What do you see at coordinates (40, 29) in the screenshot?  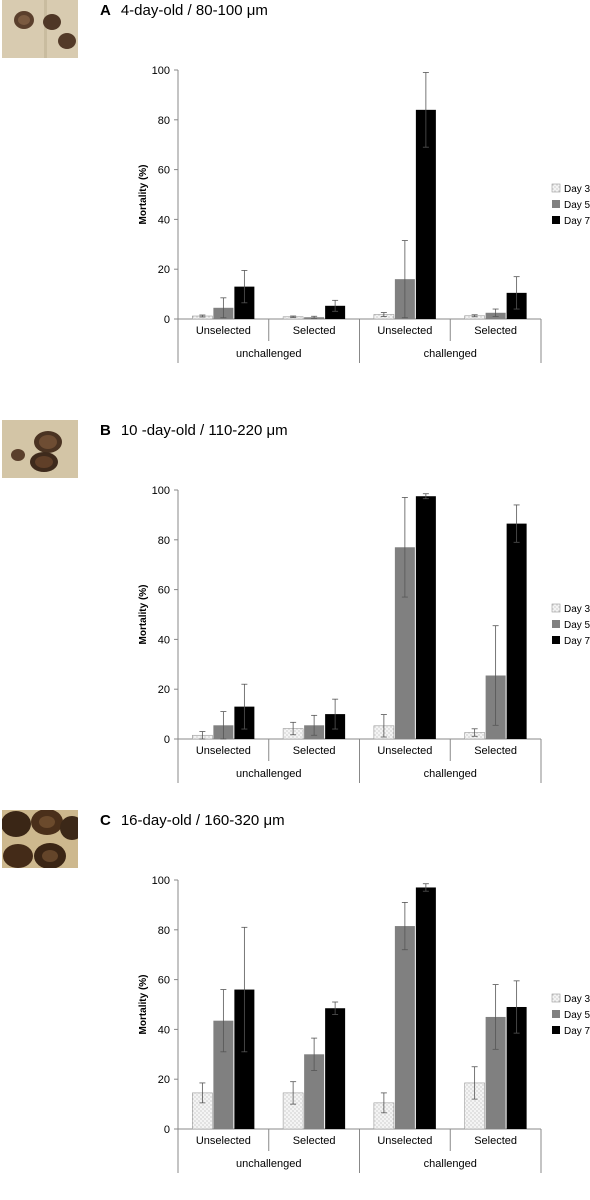 I see `larvae-photo-a` at bounding box center [40, 29].